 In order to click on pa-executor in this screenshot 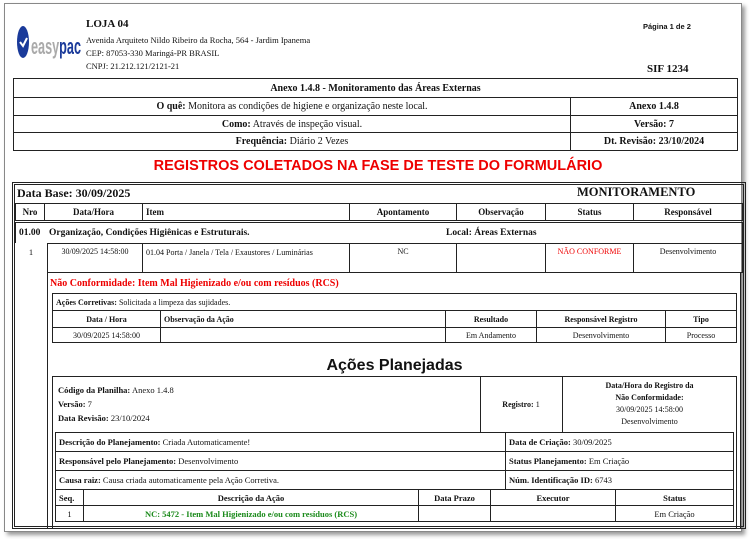, I will do `click(553, 513)`.